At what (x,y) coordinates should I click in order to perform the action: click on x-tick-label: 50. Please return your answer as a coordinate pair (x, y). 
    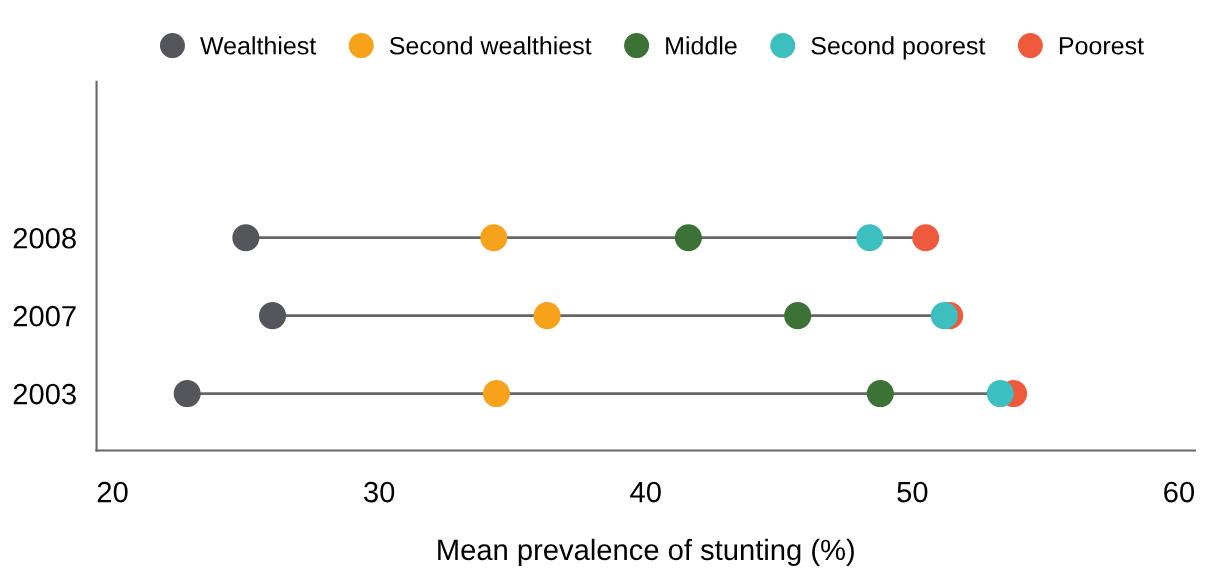
    Looking at the image, I should click on (912, 492).